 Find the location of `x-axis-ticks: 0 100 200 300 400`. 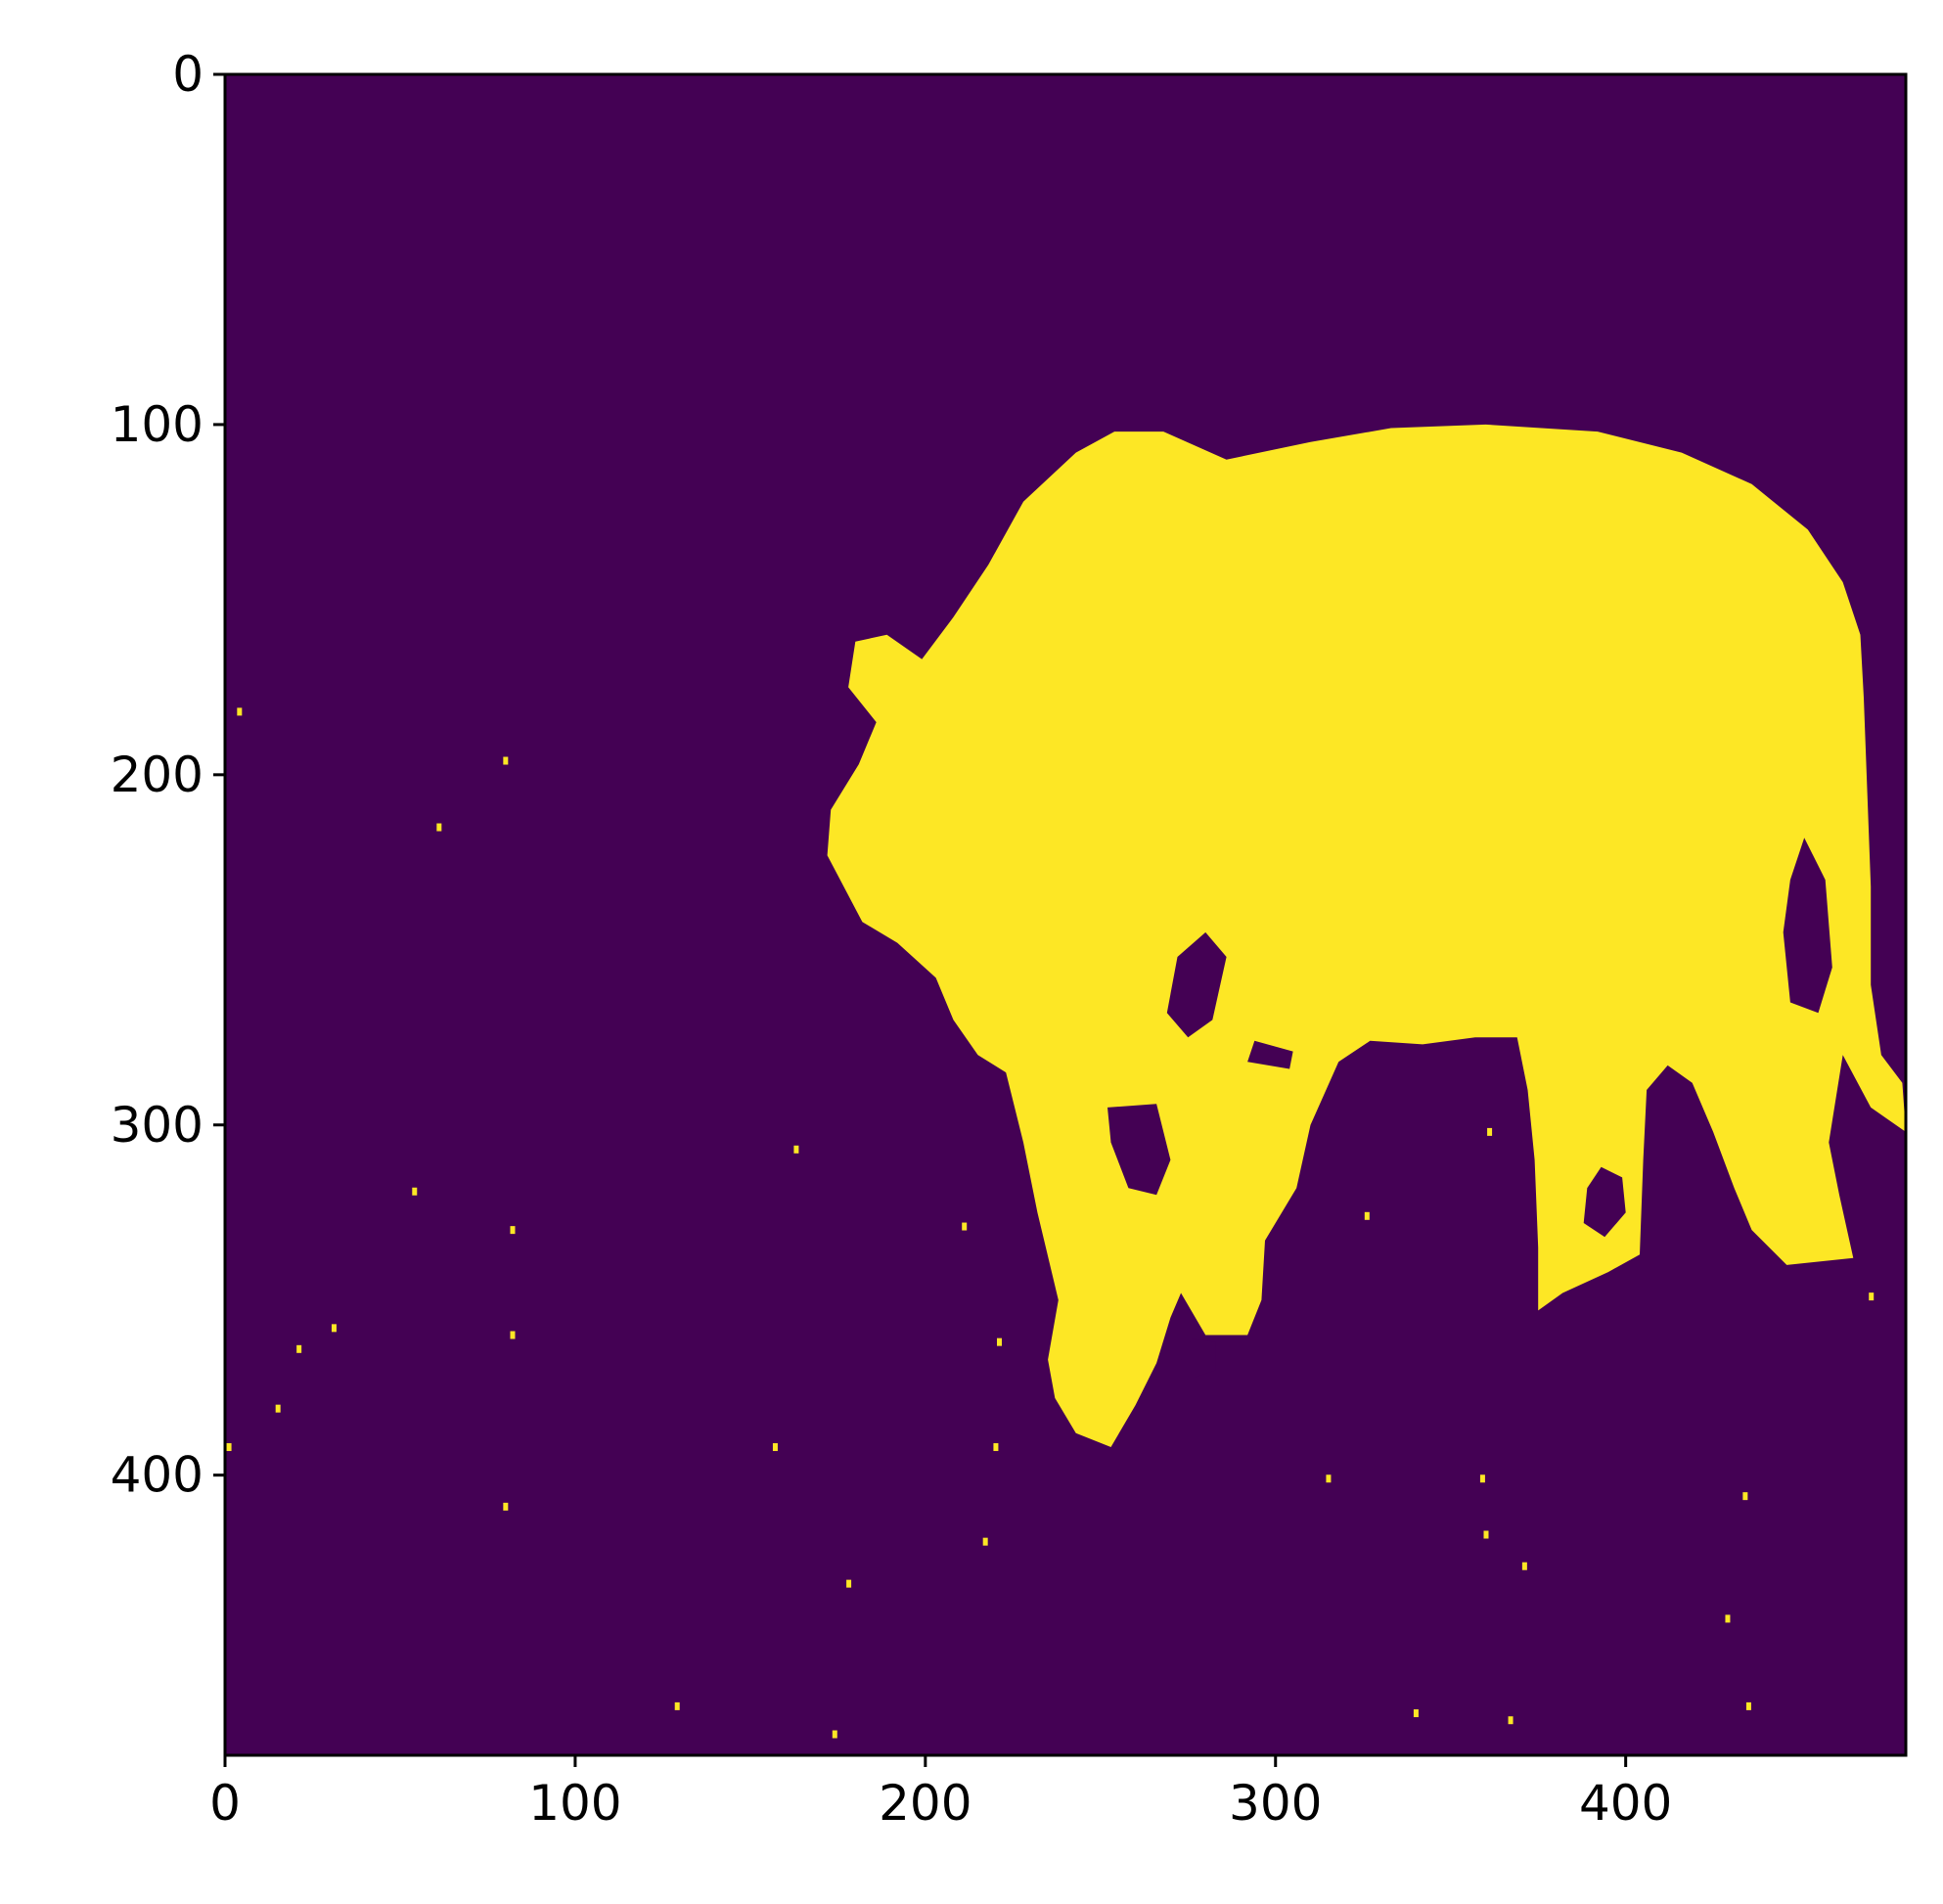

x-axis-ticks: 0 100 200 300 400 is located at coordinates (941, 1793).